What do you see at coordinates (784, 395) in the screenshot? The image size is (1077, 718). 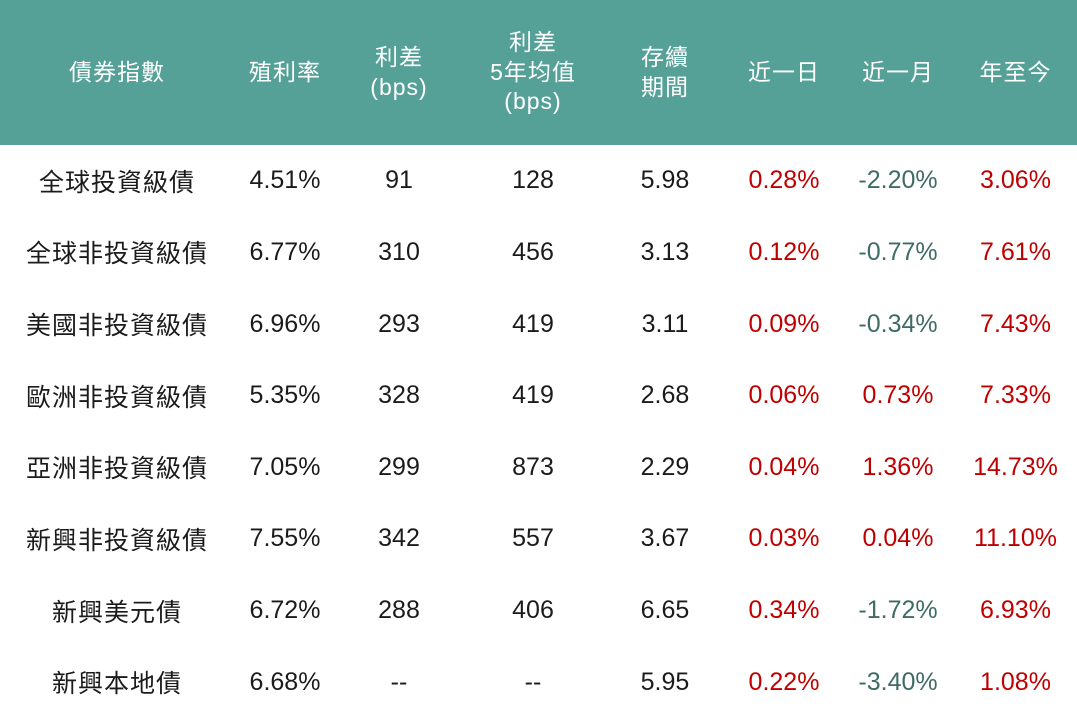 I see `cell-return_1d: 0.06%` at bounding box center [784, 395].